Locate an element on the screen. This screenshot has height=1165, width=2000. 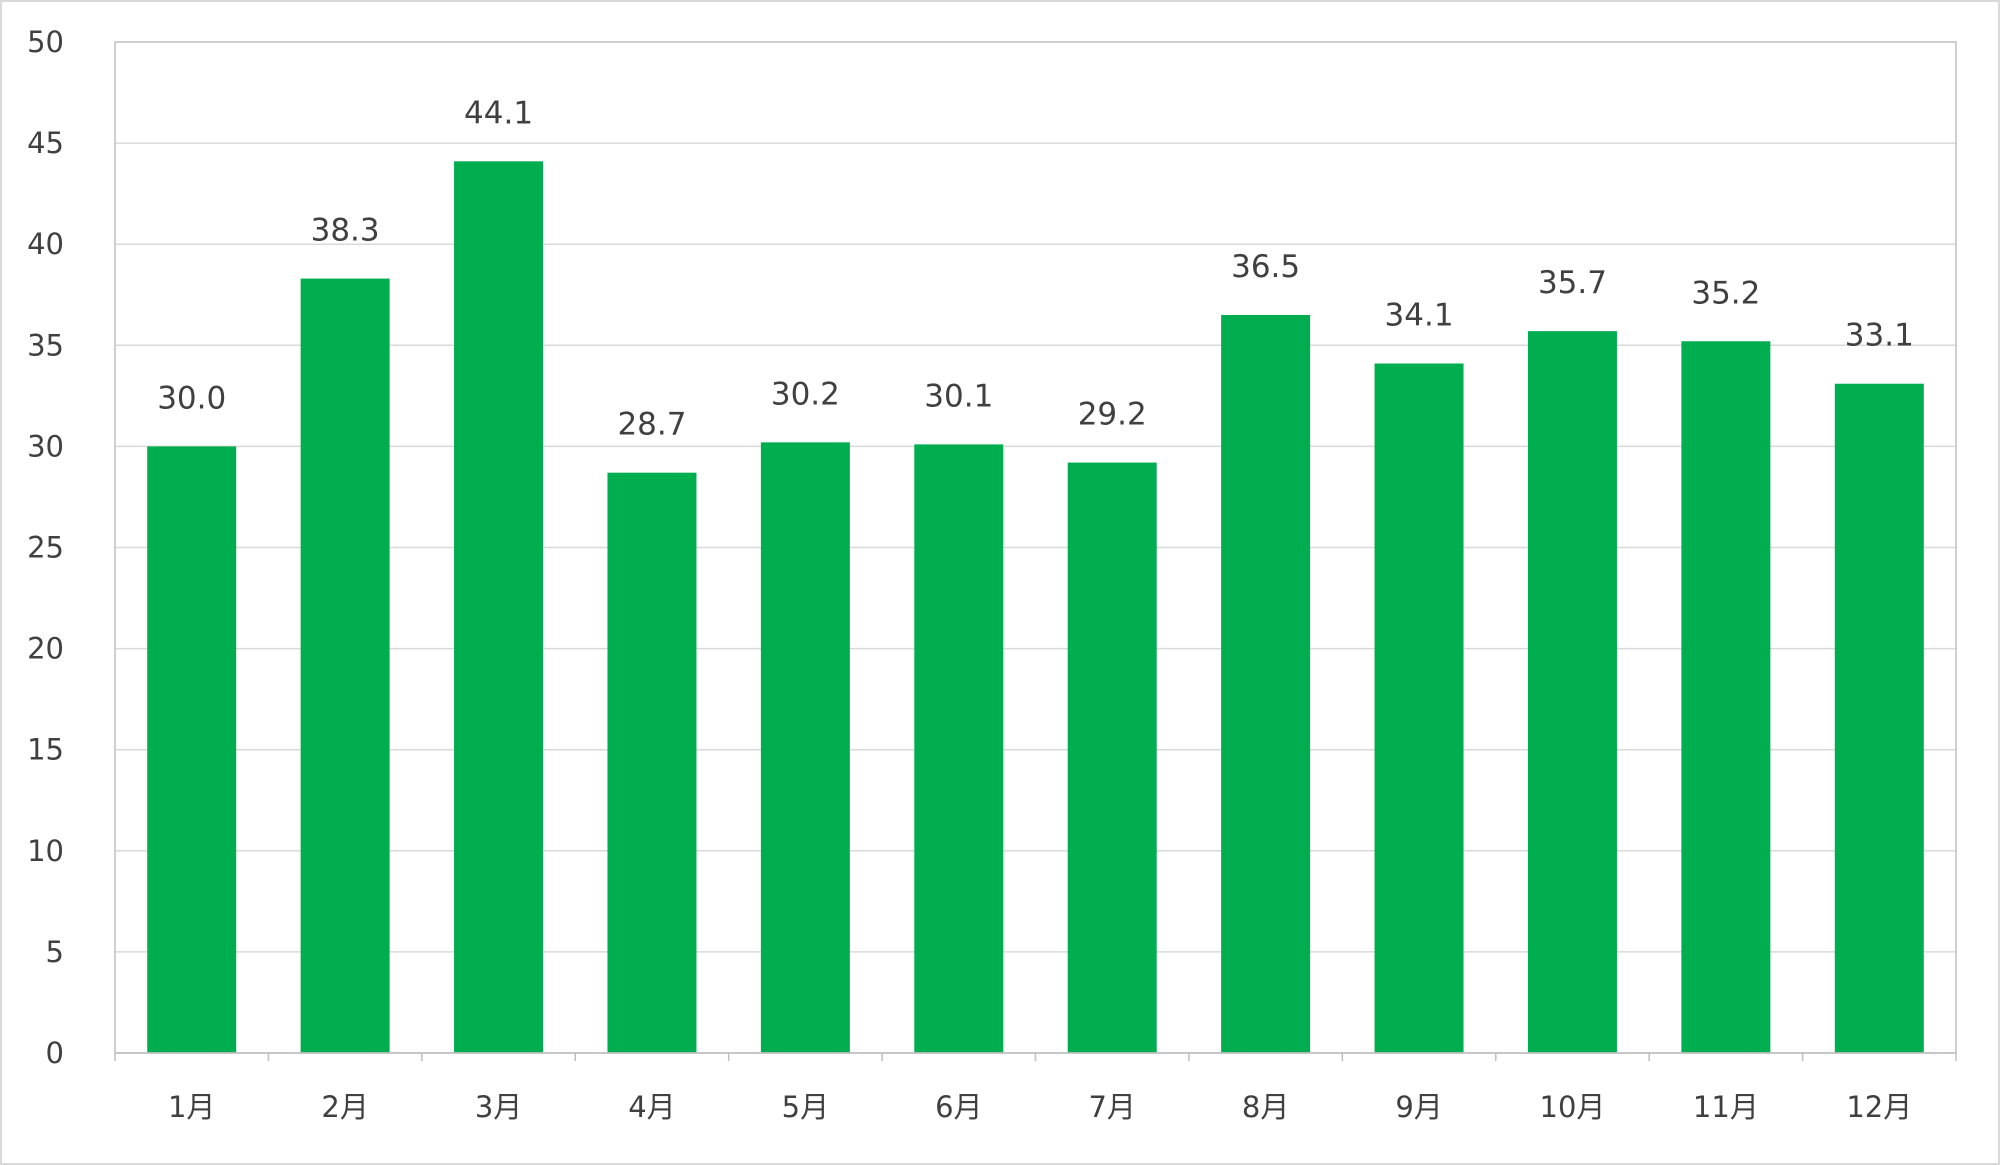
x-tick-label: 3月 is located at coordinates (498, 1107).